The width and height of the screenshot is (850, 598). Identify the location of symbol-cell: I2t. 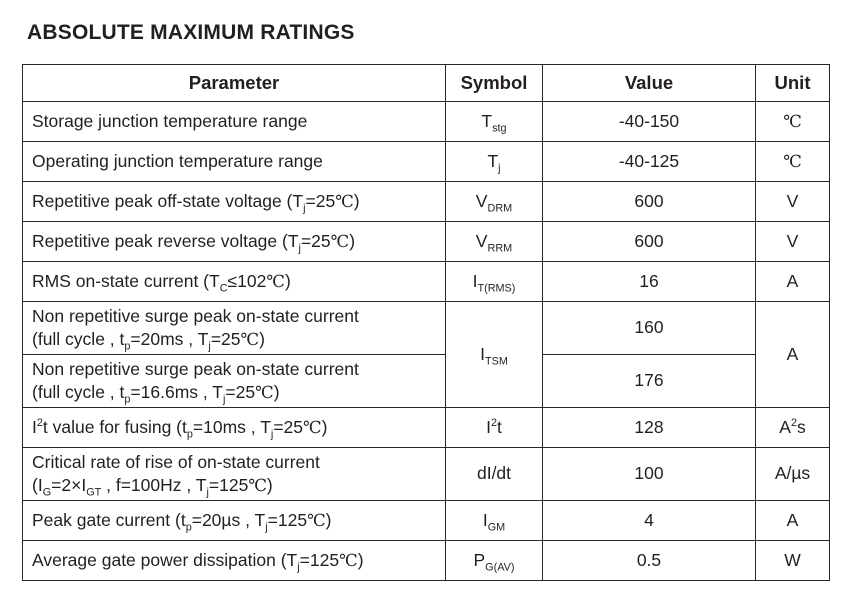
(494, 427).